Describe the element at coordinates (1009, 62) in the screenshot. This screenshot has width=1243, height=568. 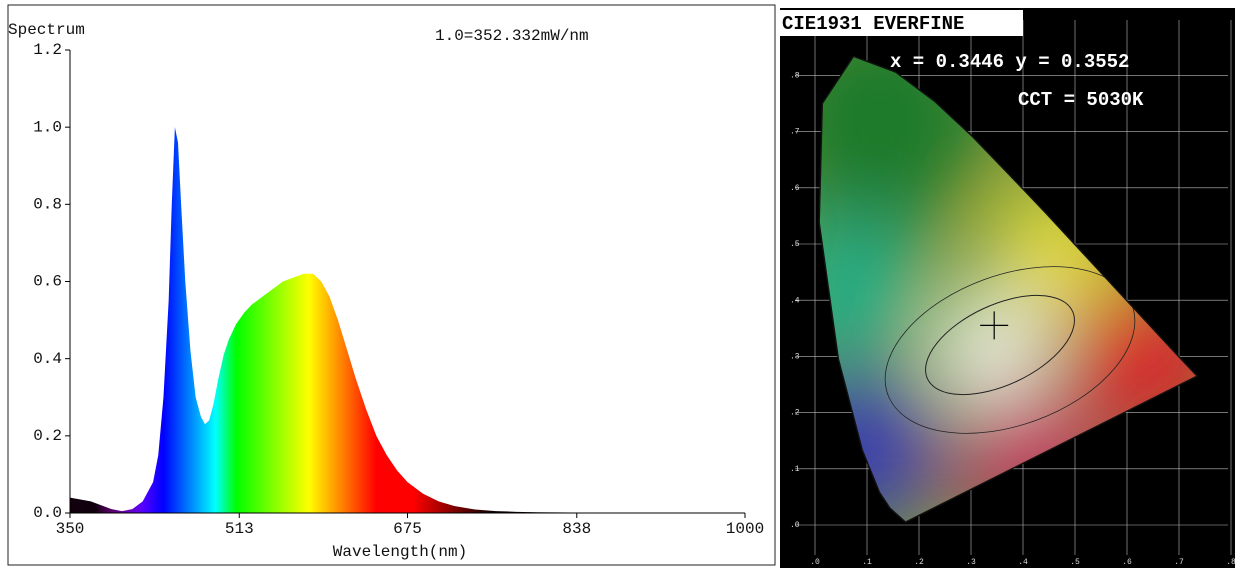
I see `cie-coordinates: x = 0.3446 y = 0.3552` at that location.